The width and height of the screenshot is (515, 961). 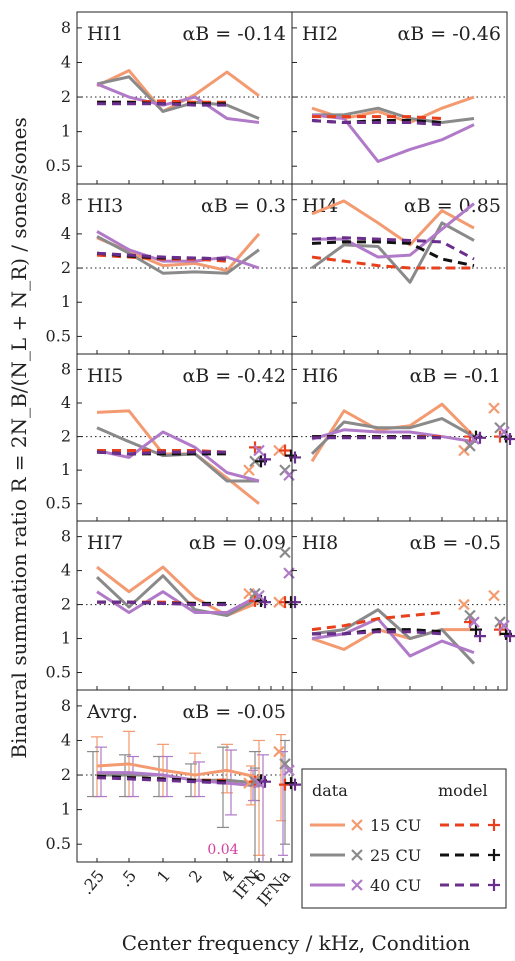 What do you see at coordinates (222, 850) in the screenshot?
I see `min-annotation: 0.04` at bounding box center [222, 850].